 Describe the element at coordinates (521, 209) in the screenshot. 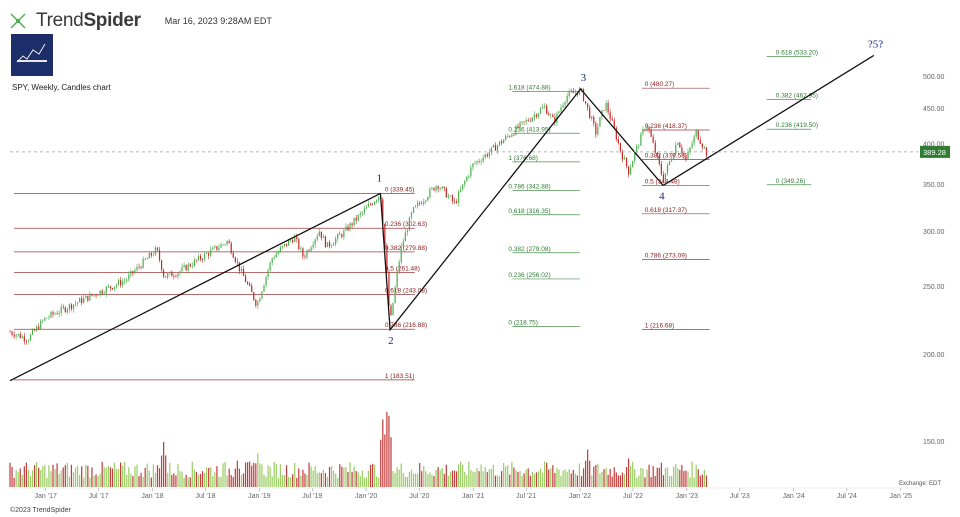

I see `elliott-wave-path` at that location.